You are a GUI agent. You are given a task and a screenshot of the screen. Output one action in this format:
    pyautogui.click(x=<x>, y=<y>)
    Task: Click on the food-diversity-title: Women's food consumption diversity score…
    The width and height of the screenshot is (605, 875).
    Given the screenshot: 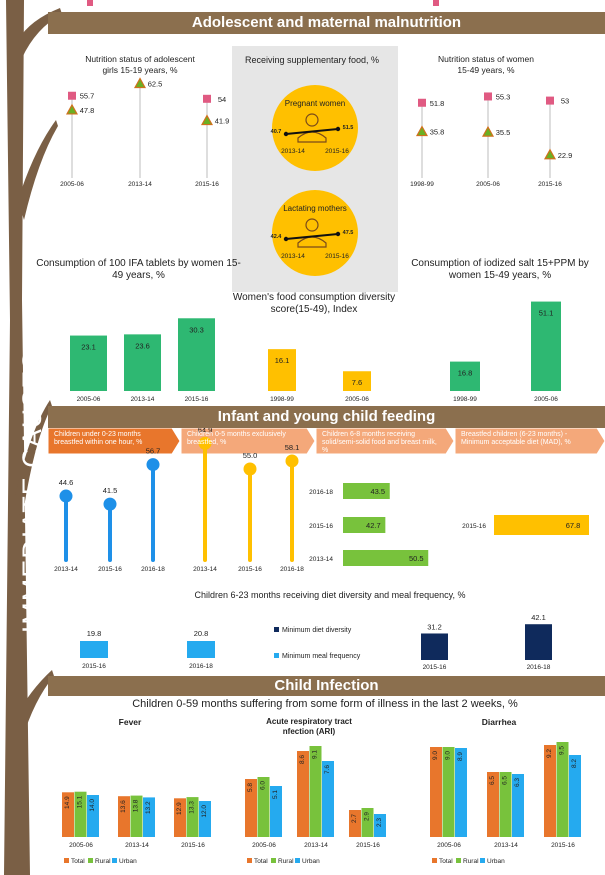 What is the action you would take?
    pyautogui.click(x=314, y=303)
    